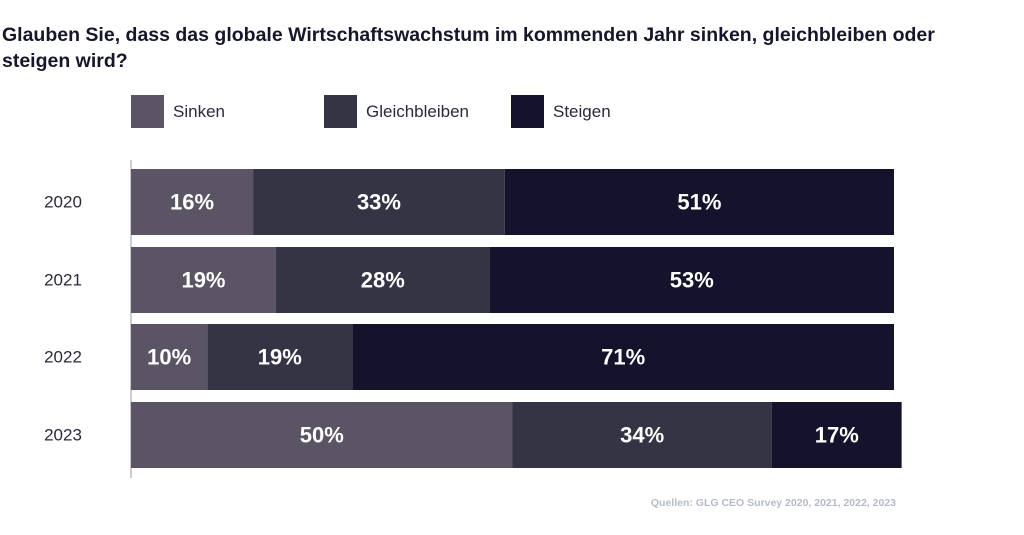 Image resolution: width=1024 pixels, height=535 pixels. Describe the element at coordinates (582, 111) in the screenshot. I see `legend-label-steigen: Steigen` at that location.